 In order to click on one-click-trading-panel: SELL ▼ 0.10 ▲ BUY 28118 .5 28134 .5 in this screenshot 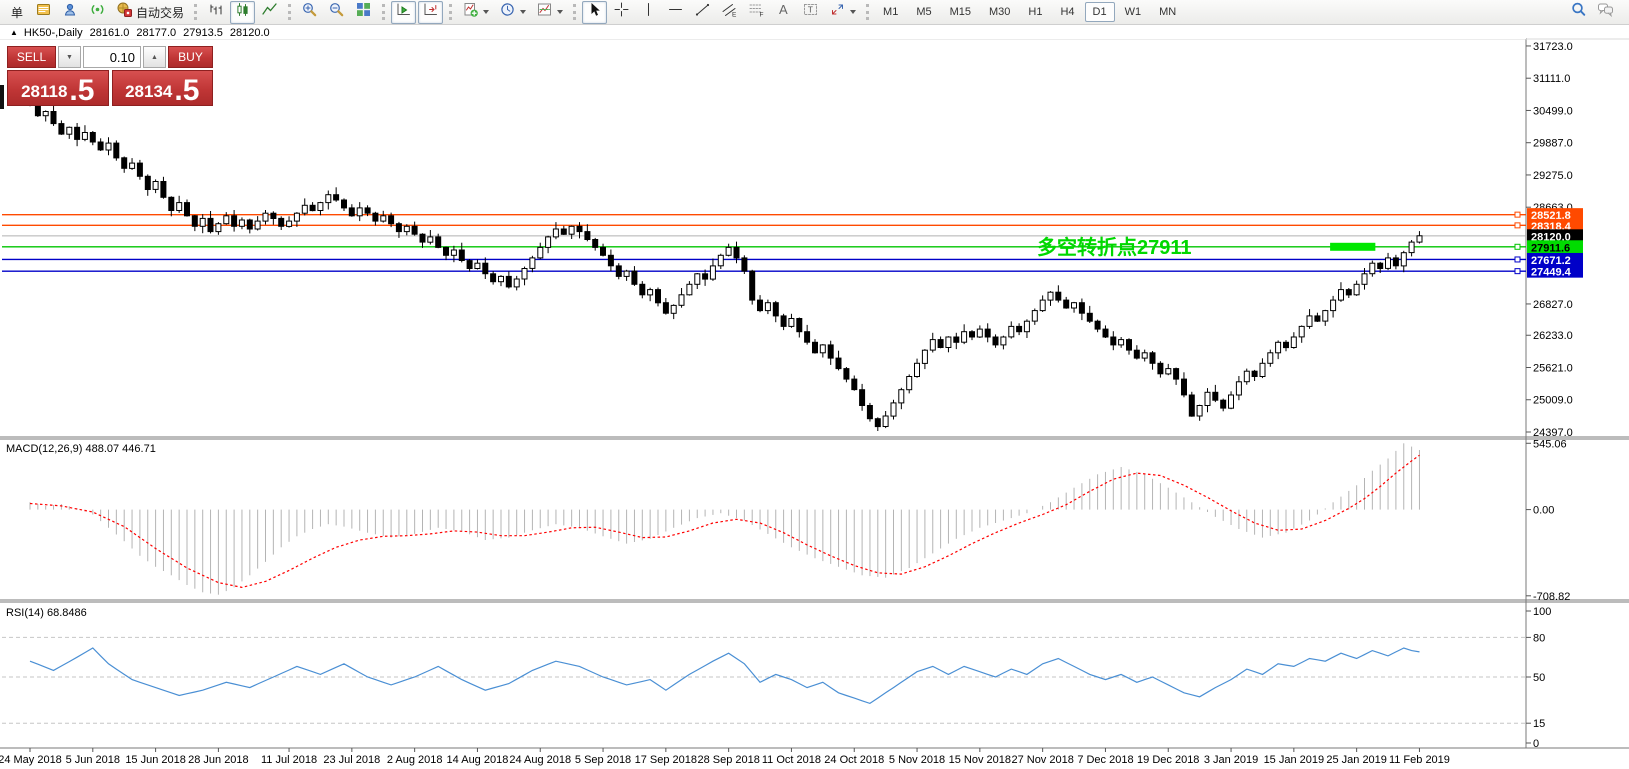, I will do `click(110, 76)`.